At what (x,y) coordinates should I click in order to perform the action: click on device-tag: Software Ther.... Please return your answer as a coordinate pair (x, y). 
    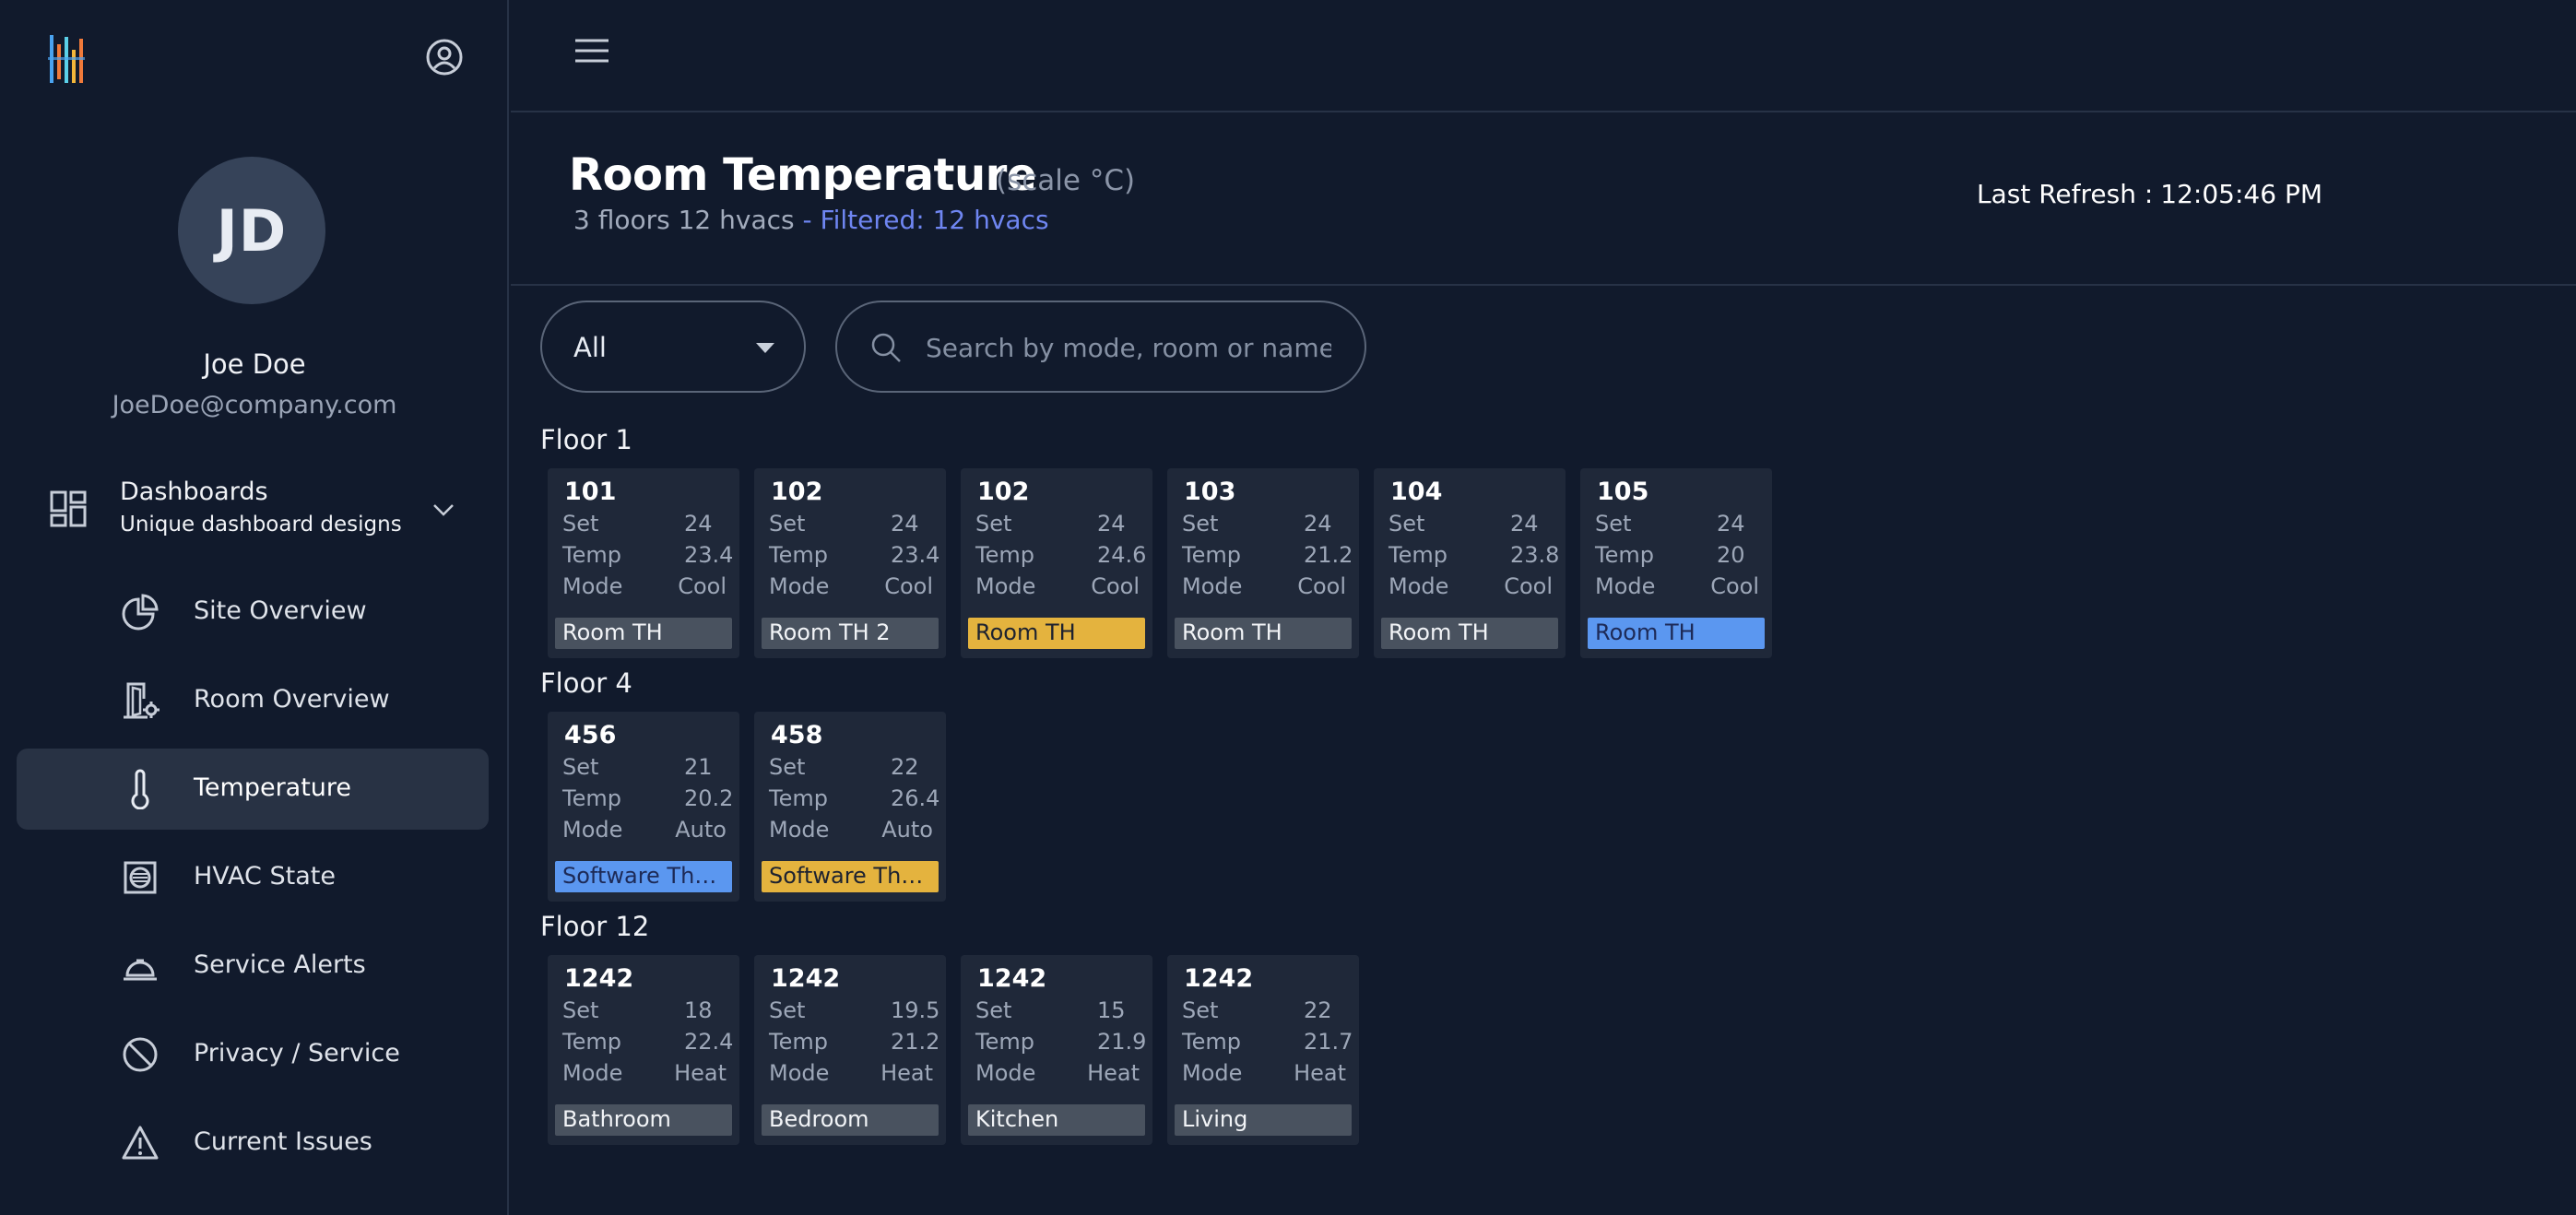
    Looking at the image, I should click on (643, 876).